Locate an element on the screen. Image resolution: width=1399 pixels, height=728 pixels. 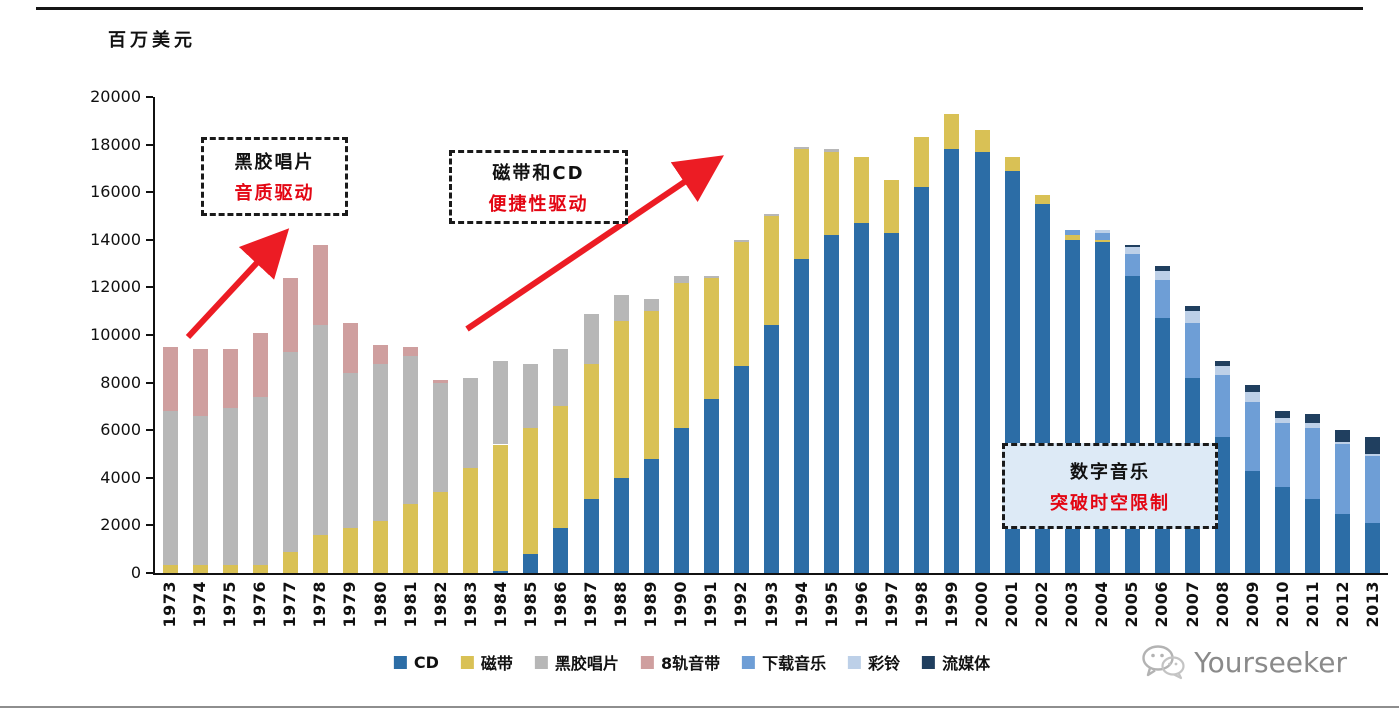
bar-segment-1978-8轨音带 is located at coordinates (320, 285).